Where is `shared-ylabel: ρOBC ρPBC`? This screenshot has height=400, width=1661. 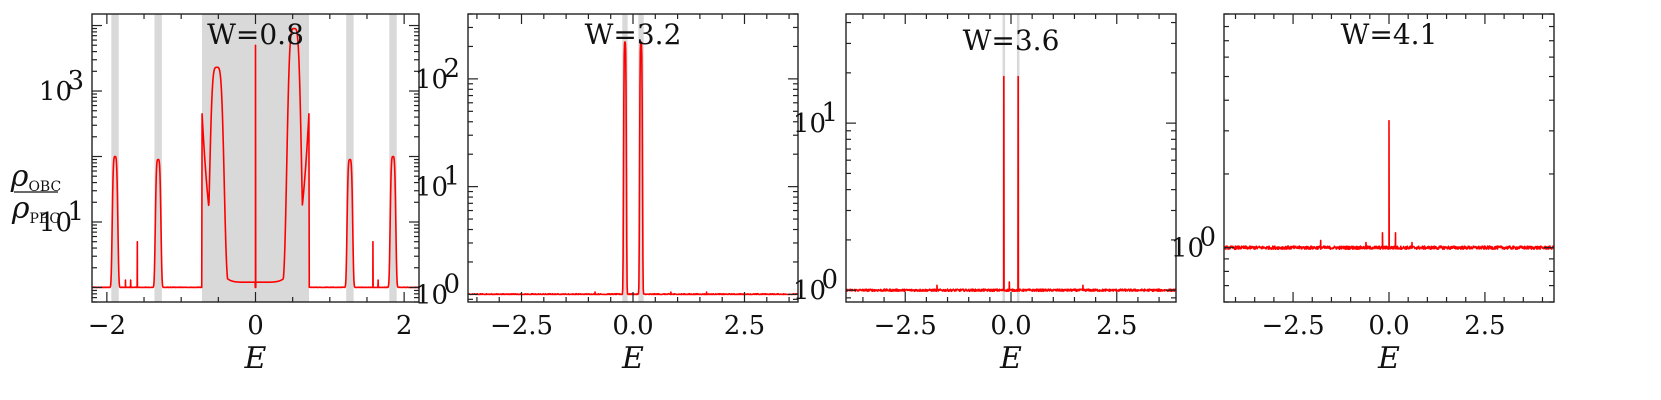 shared-ylabel: ρOBC ρPBC is located at coordinates (35, 193).